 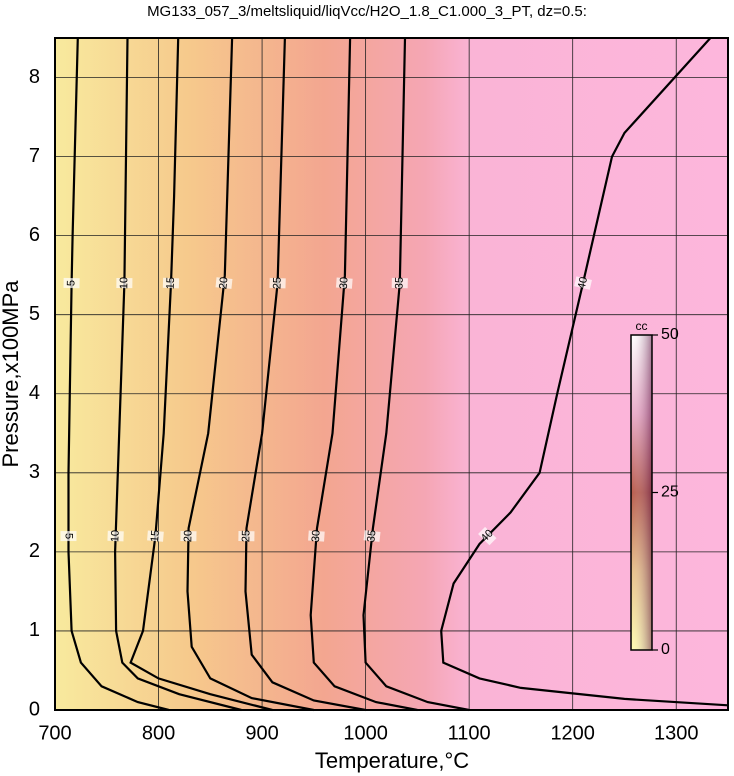 What do you see at coordinates (676, 733) in the screenshot?
I see `x-tick-label: 1300` at bounding box center [676, 733].